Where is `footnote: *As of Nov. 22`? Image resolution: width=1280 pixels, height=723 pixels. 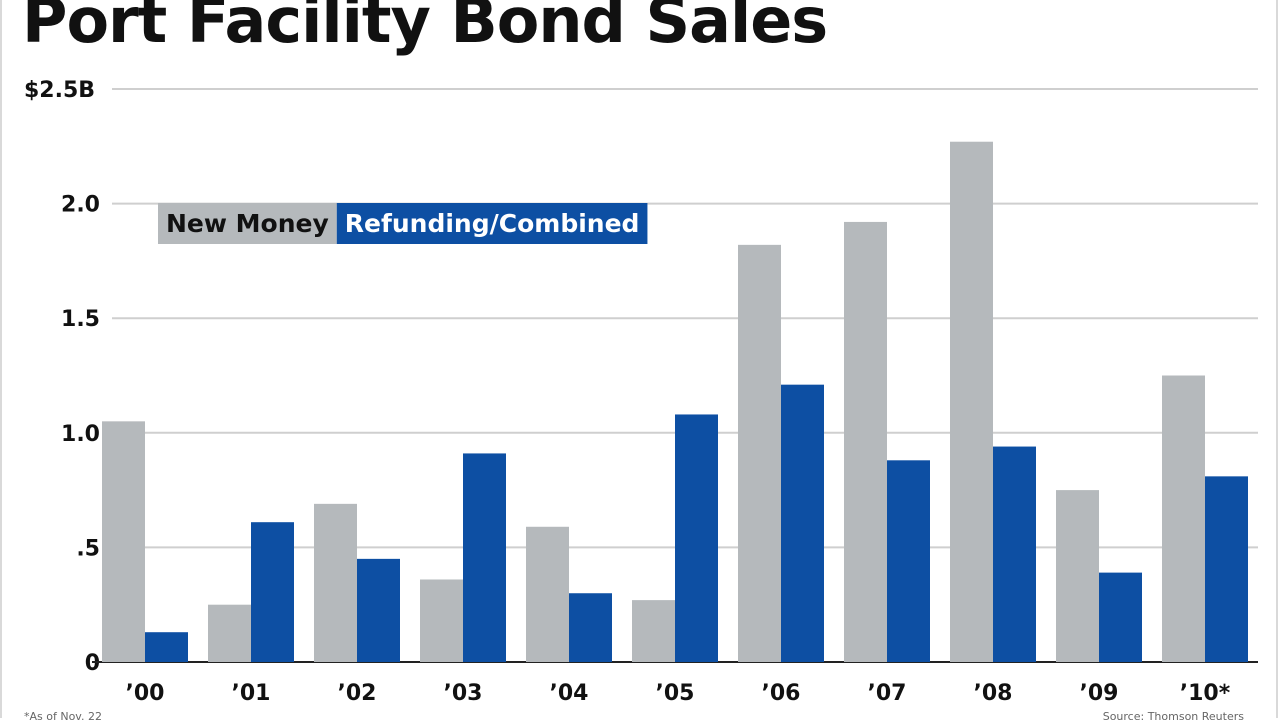
footnote: *As of Nov. 22 is located at coordinates (63, 716).